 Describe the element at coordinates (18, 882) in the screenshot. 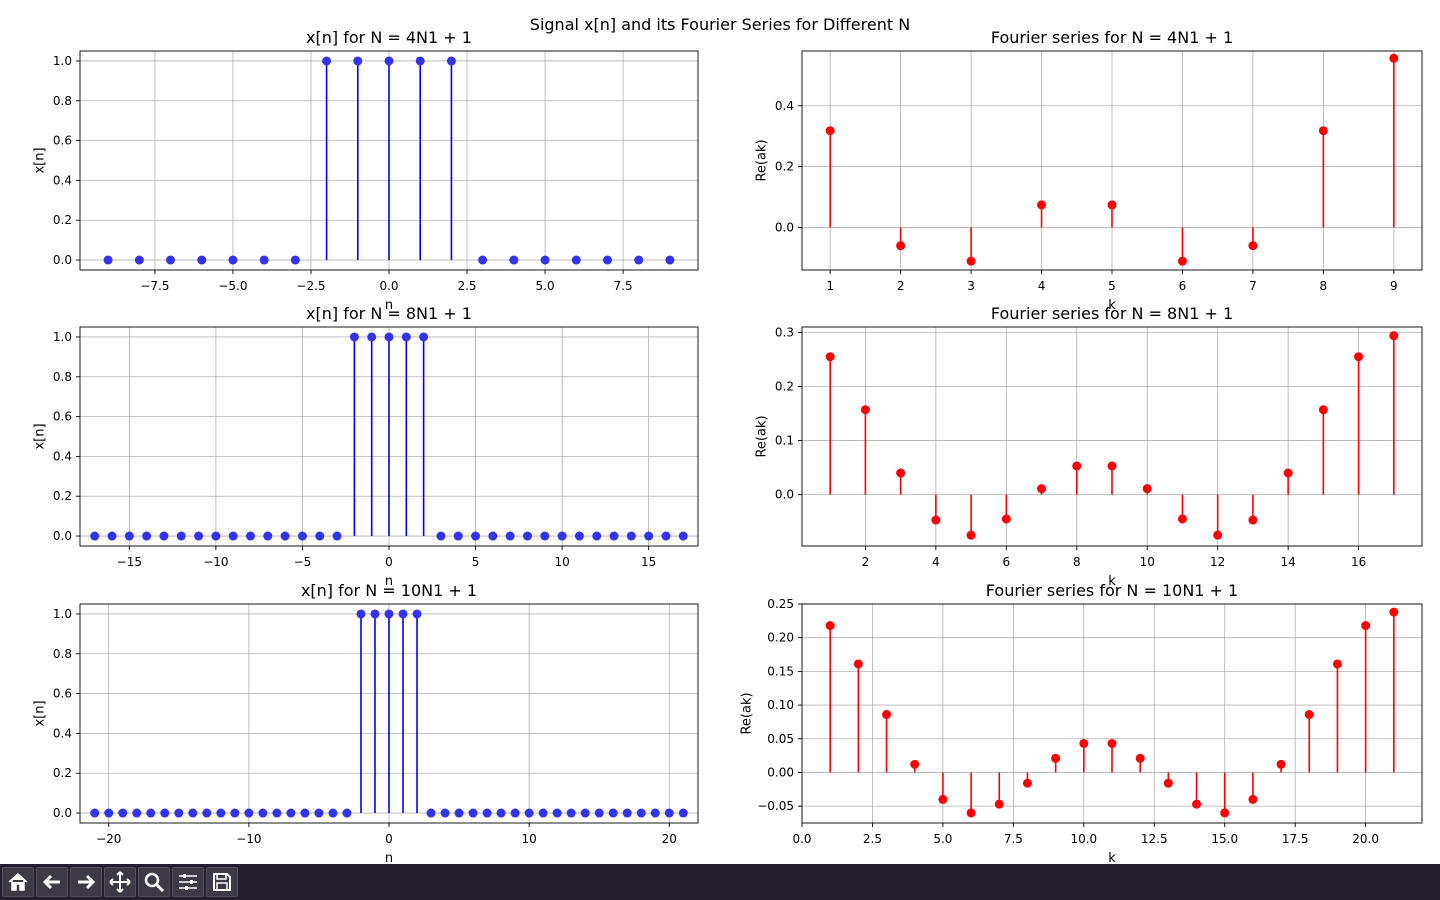

I see `home-button` at that location.